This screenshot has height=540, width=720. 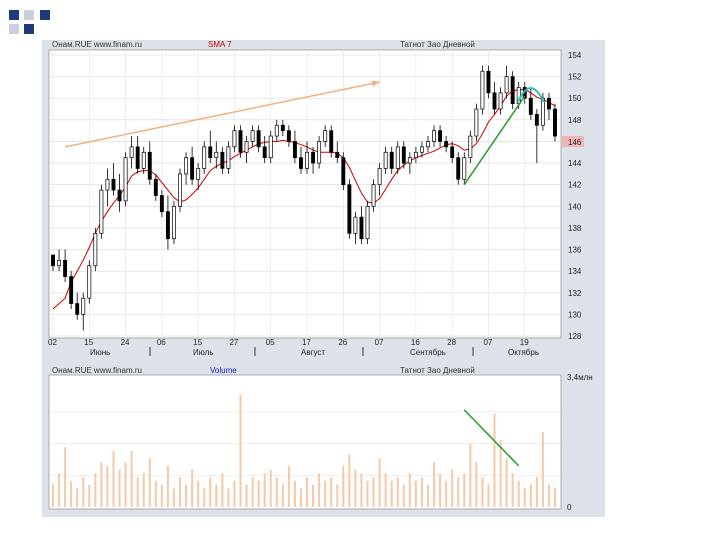 What do you see at coordinates (304, 450) in the screenshot?
I see `volume-bars` at bounding box center [304, 450].